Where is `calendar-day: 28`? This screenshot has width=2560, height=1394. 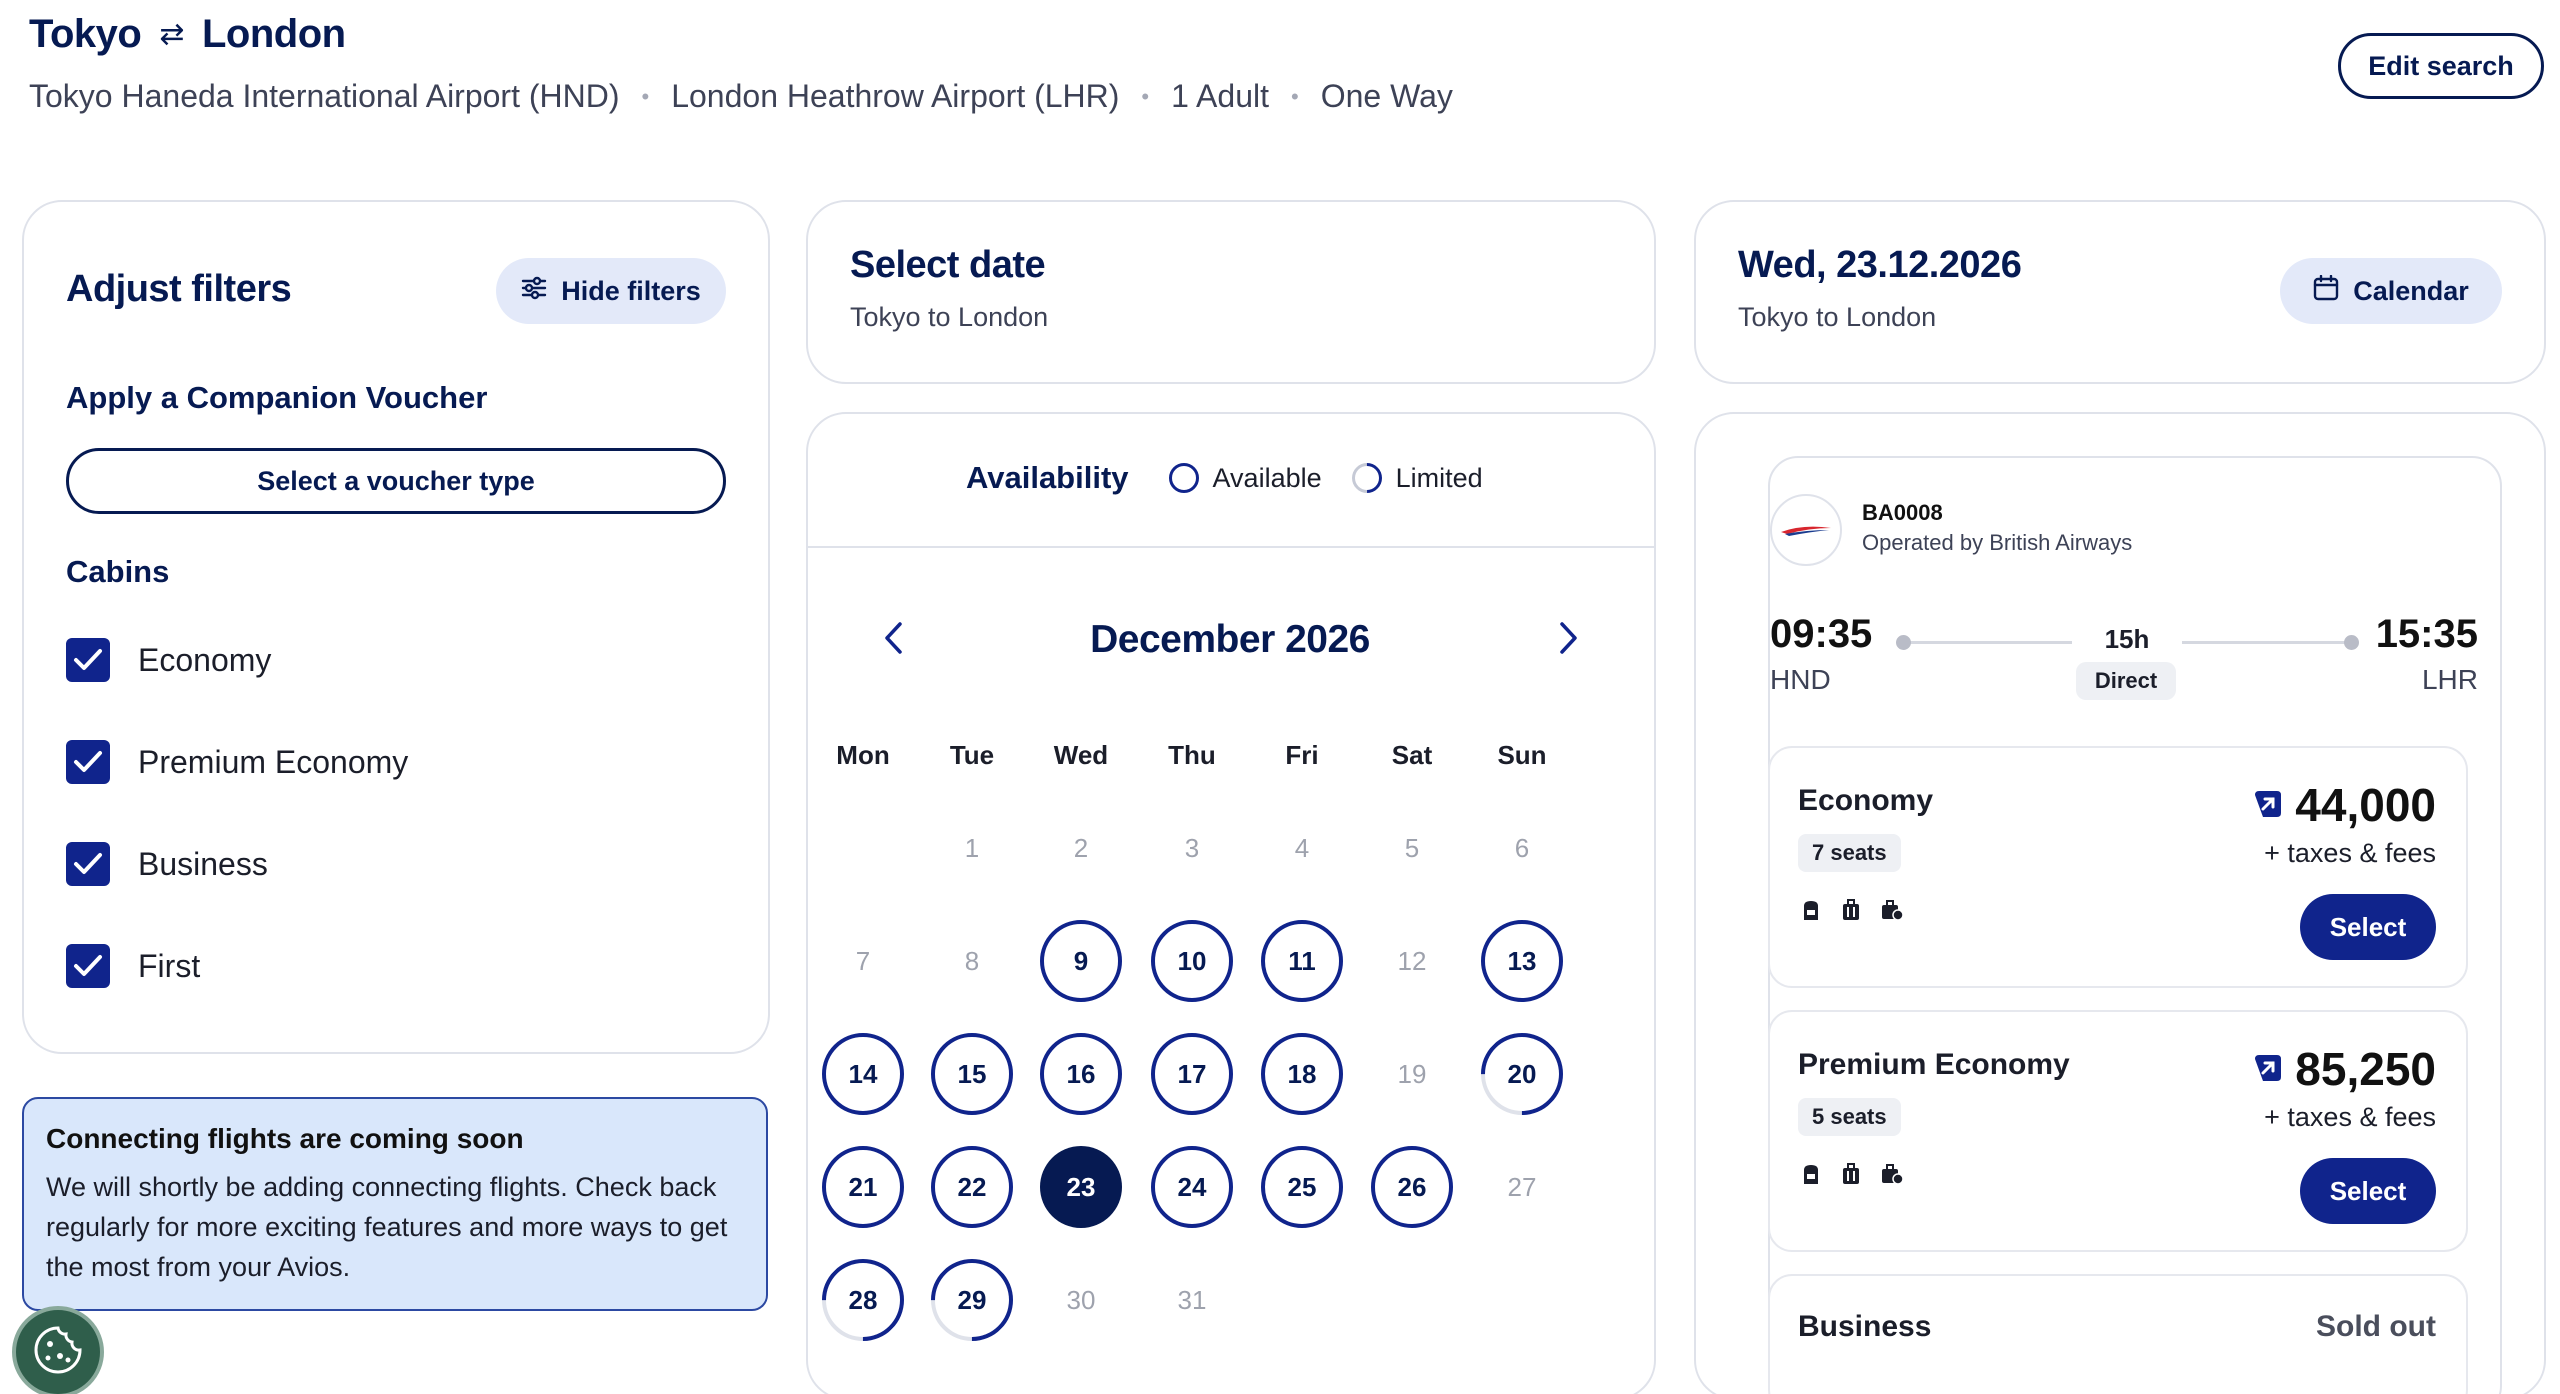 calendar-day: 28 is located at coordinates (863, 1300).